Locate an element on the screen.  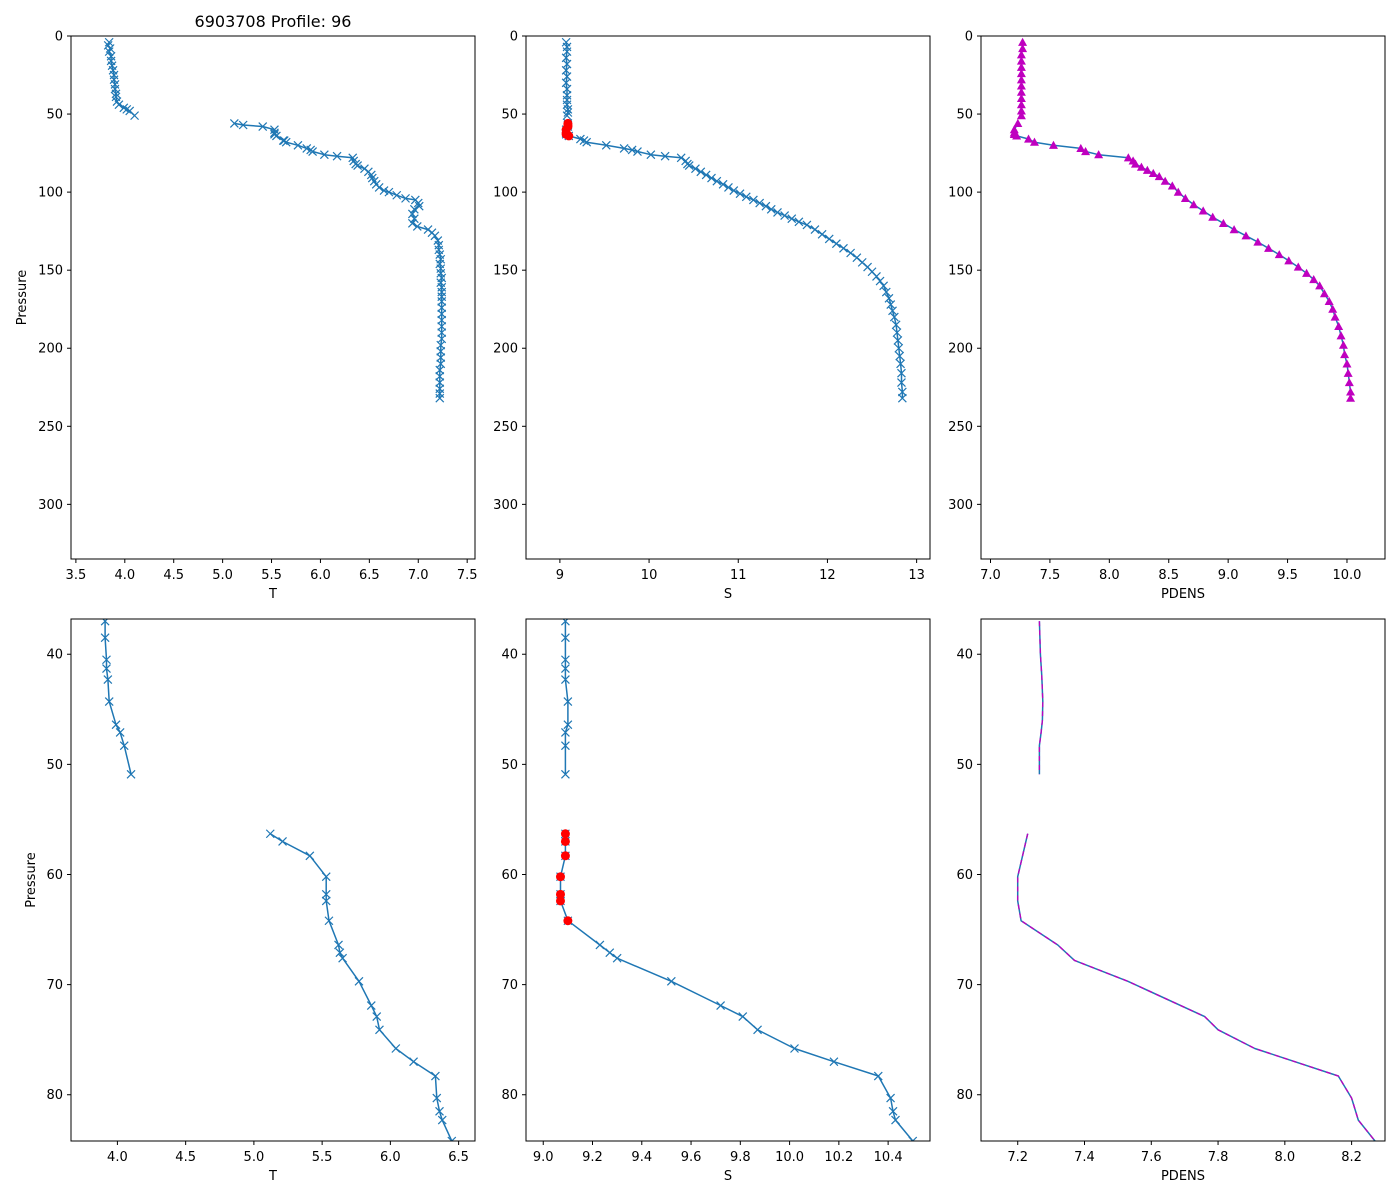
y-tick-label: 300 is located at coordinates (505, 505).